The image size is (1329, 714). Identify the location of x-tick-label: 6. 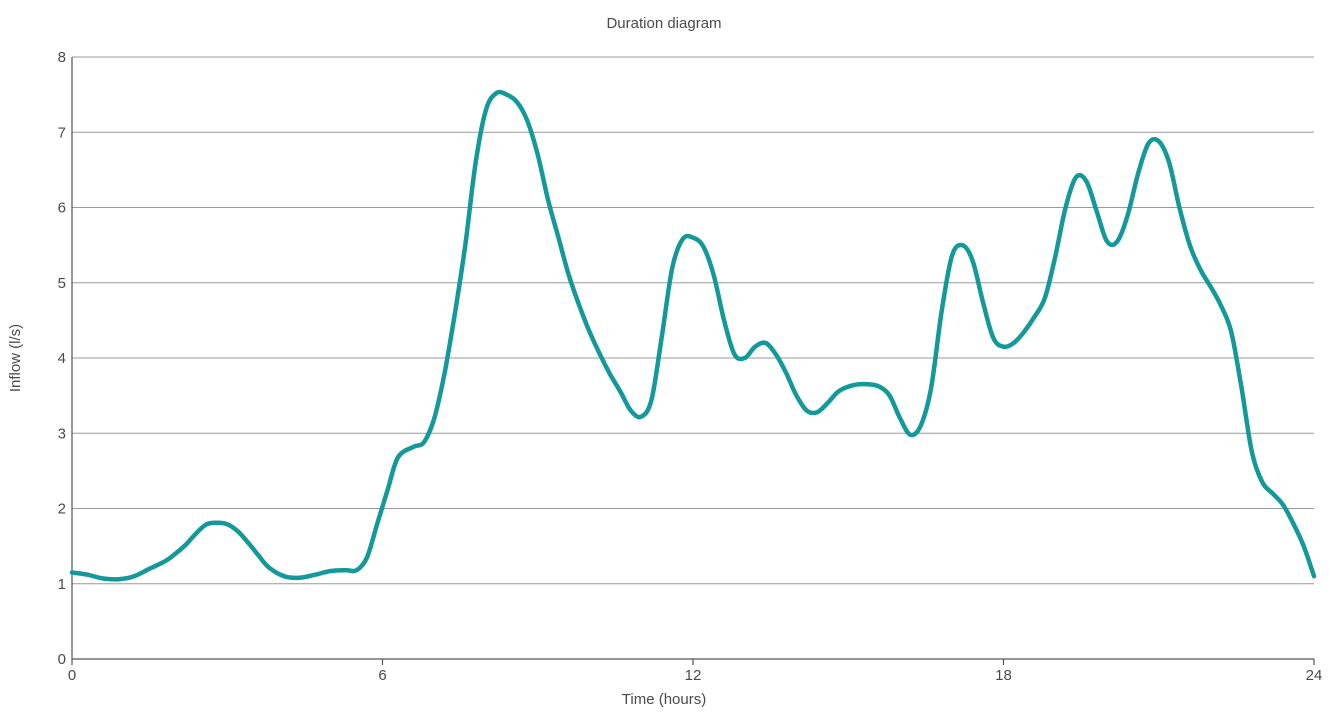
(382, 675).